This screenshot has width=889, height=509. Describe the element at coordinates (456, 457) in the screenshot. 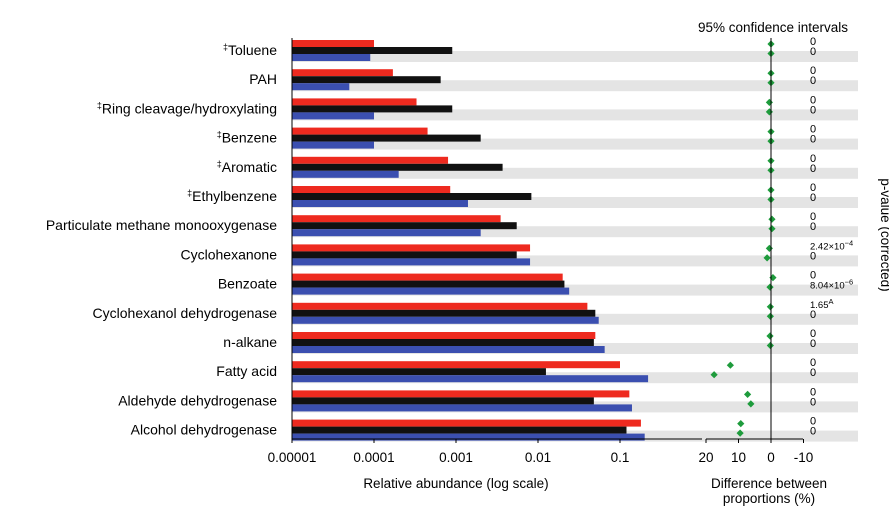

I see `x-tick-label: 0.001` at that location.